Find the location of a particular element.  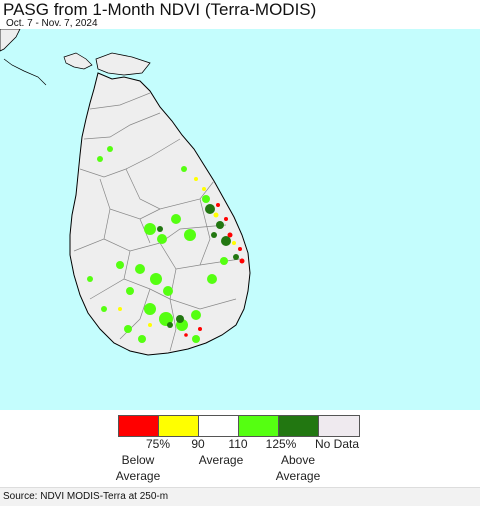

ndvi-pixels is located at coordinates (166, 244).